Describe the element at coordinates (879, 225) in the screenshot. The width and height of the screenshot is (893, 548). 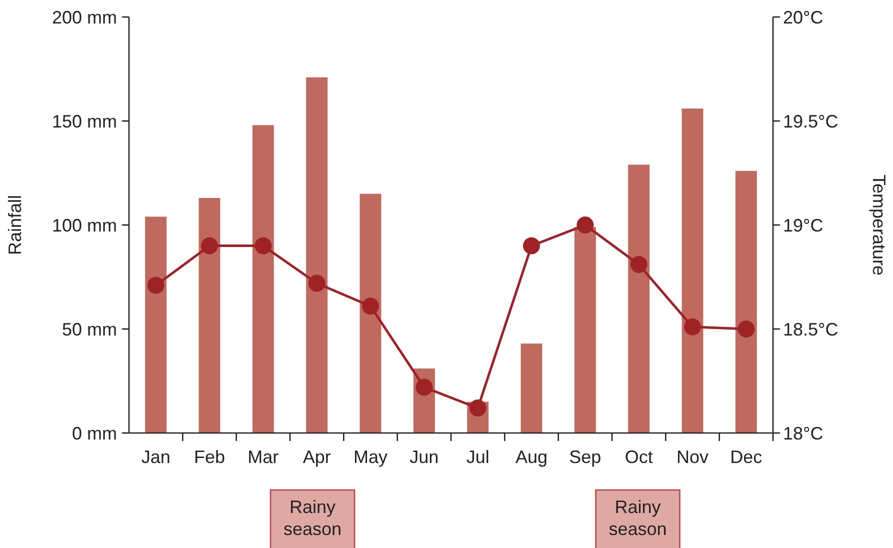
I see `y2-axis-title: Temperature` at that location.